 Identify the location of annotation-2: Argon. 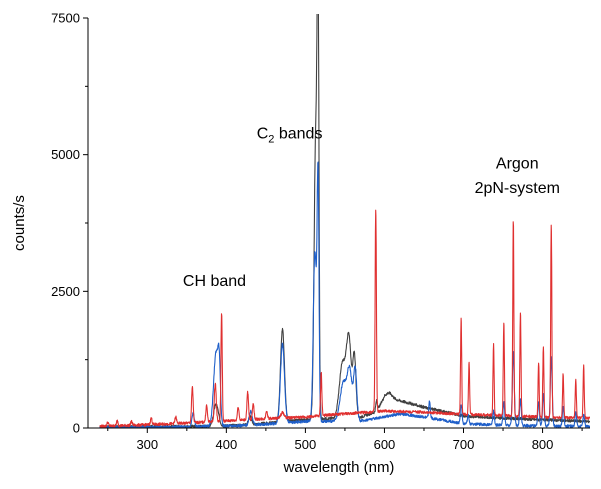
(517, 163).